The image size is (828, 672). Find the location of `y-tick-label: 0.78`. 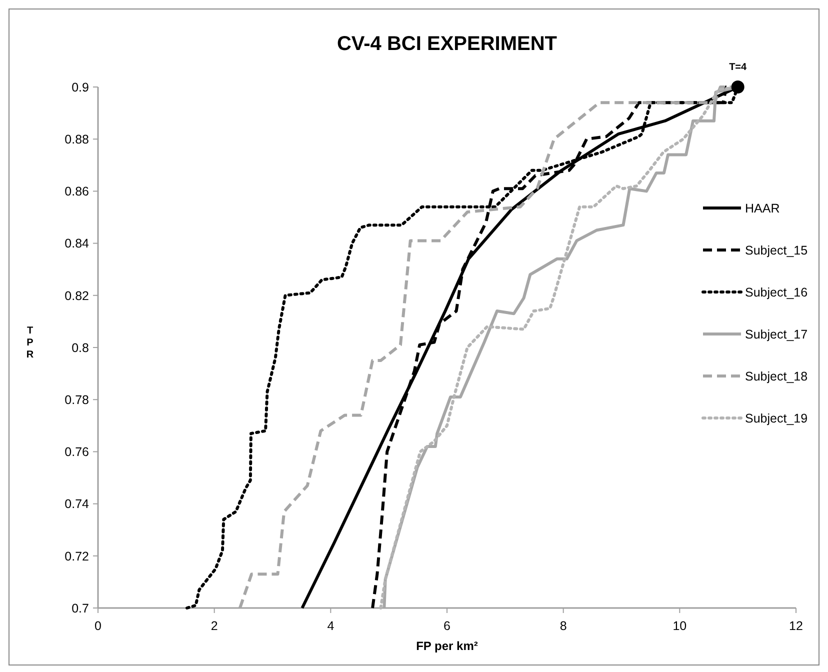

y-tick-label: 0.78 is located at coordinates (77, 399).